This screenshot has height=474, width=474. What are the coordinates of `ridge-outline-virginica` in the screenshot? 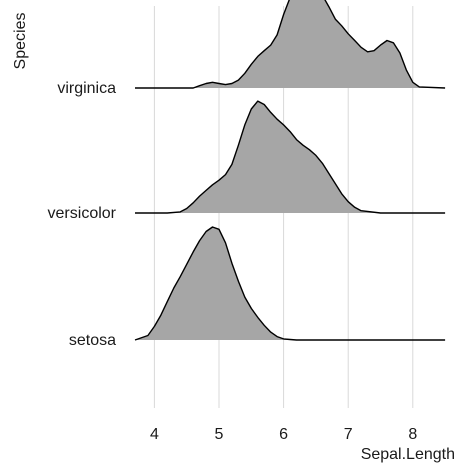 It's located at (290, 44).